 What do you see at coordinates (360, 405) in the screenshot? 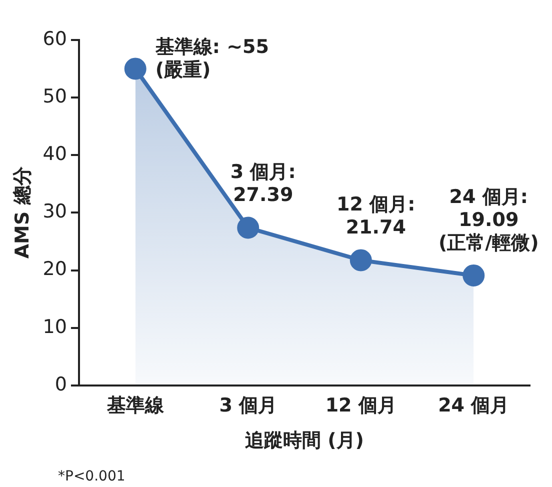
I see `x-tick-label: 12 個月` at bounding box center [360, 405].